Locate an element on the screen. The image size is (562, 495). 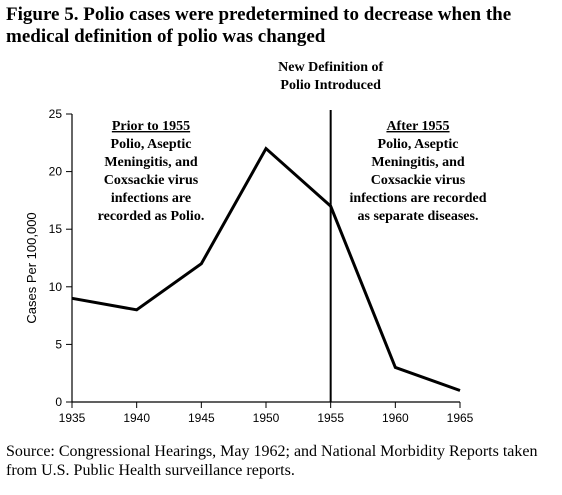
annotation-before-line: Polio, Aseptic is located at coordinates (151, 144).